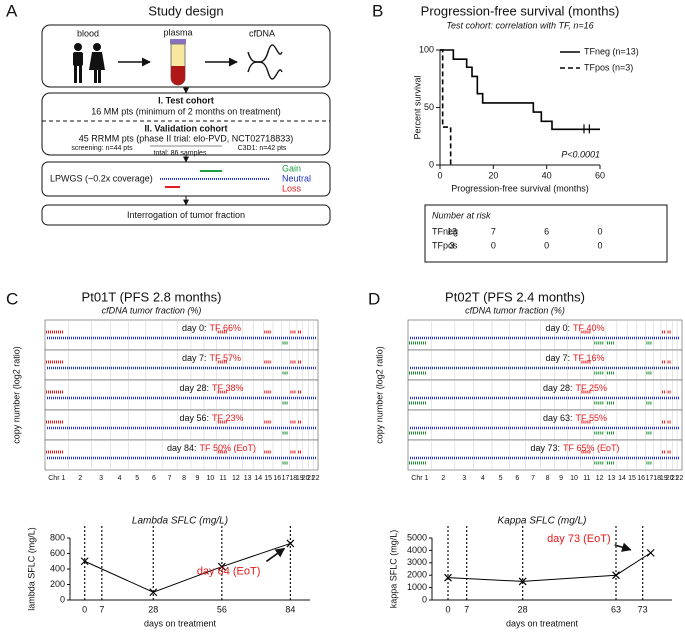 This screenshot has width=685, height=635. I want to click on panel-letter: D, so click(374, 298).